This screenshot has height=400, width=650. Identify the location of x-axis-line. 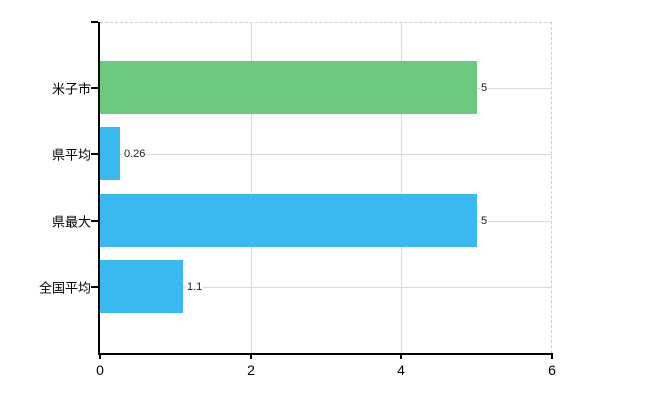
(325, 354).